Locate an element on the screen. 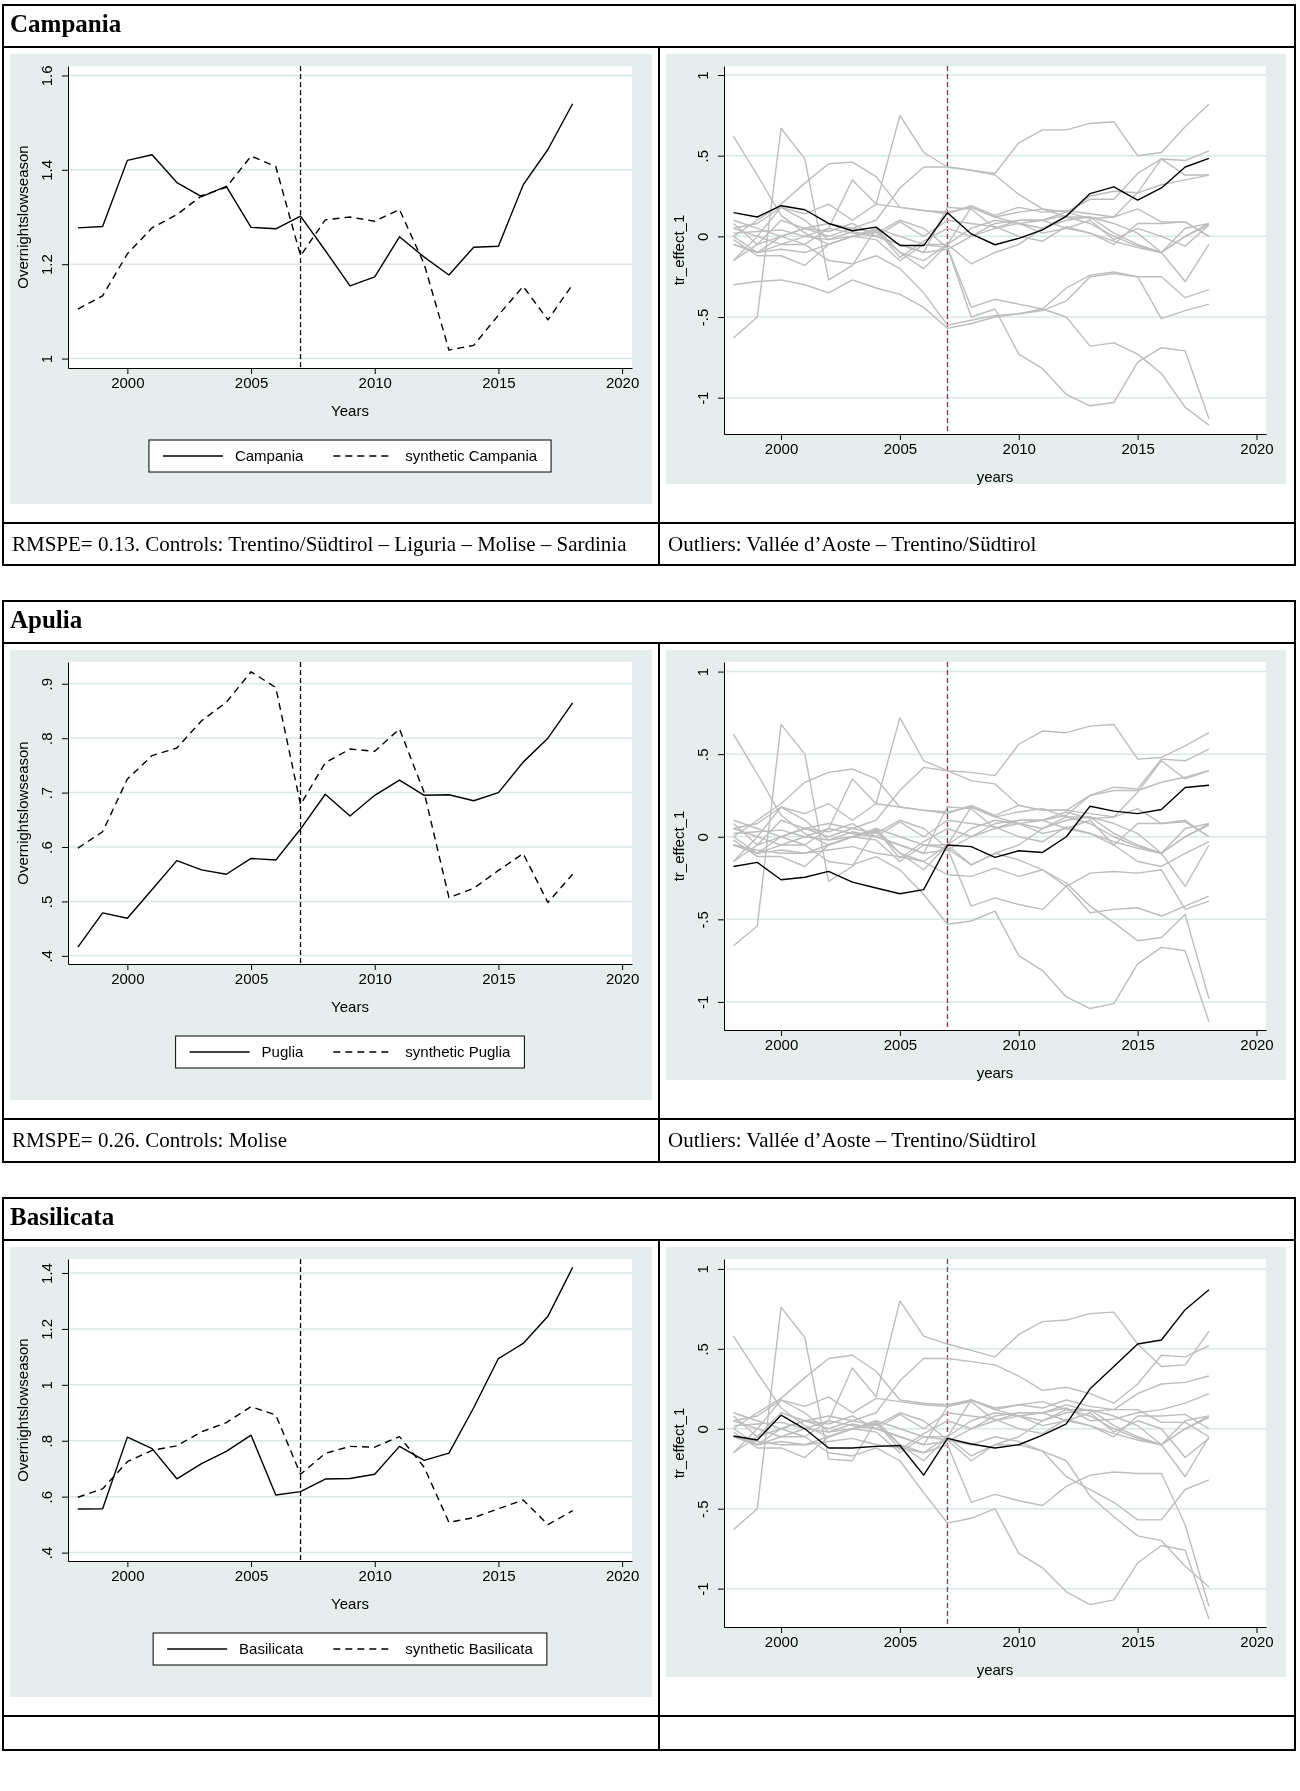  legend-label: Campania is located at coordinates (269, 455).